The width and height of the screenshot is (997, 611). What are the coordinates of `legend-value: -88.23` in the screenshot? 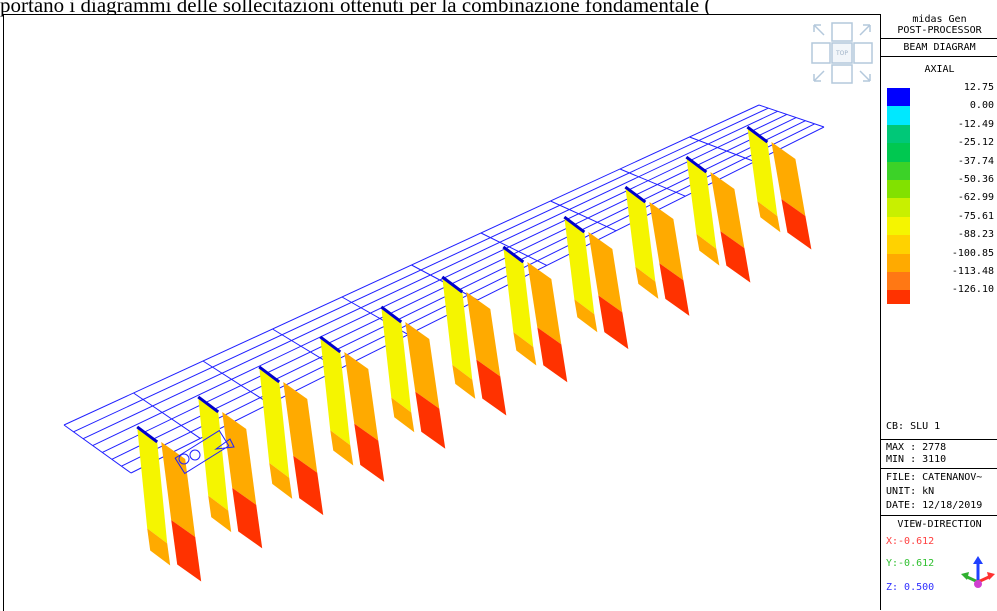 It's located at (975, 235).